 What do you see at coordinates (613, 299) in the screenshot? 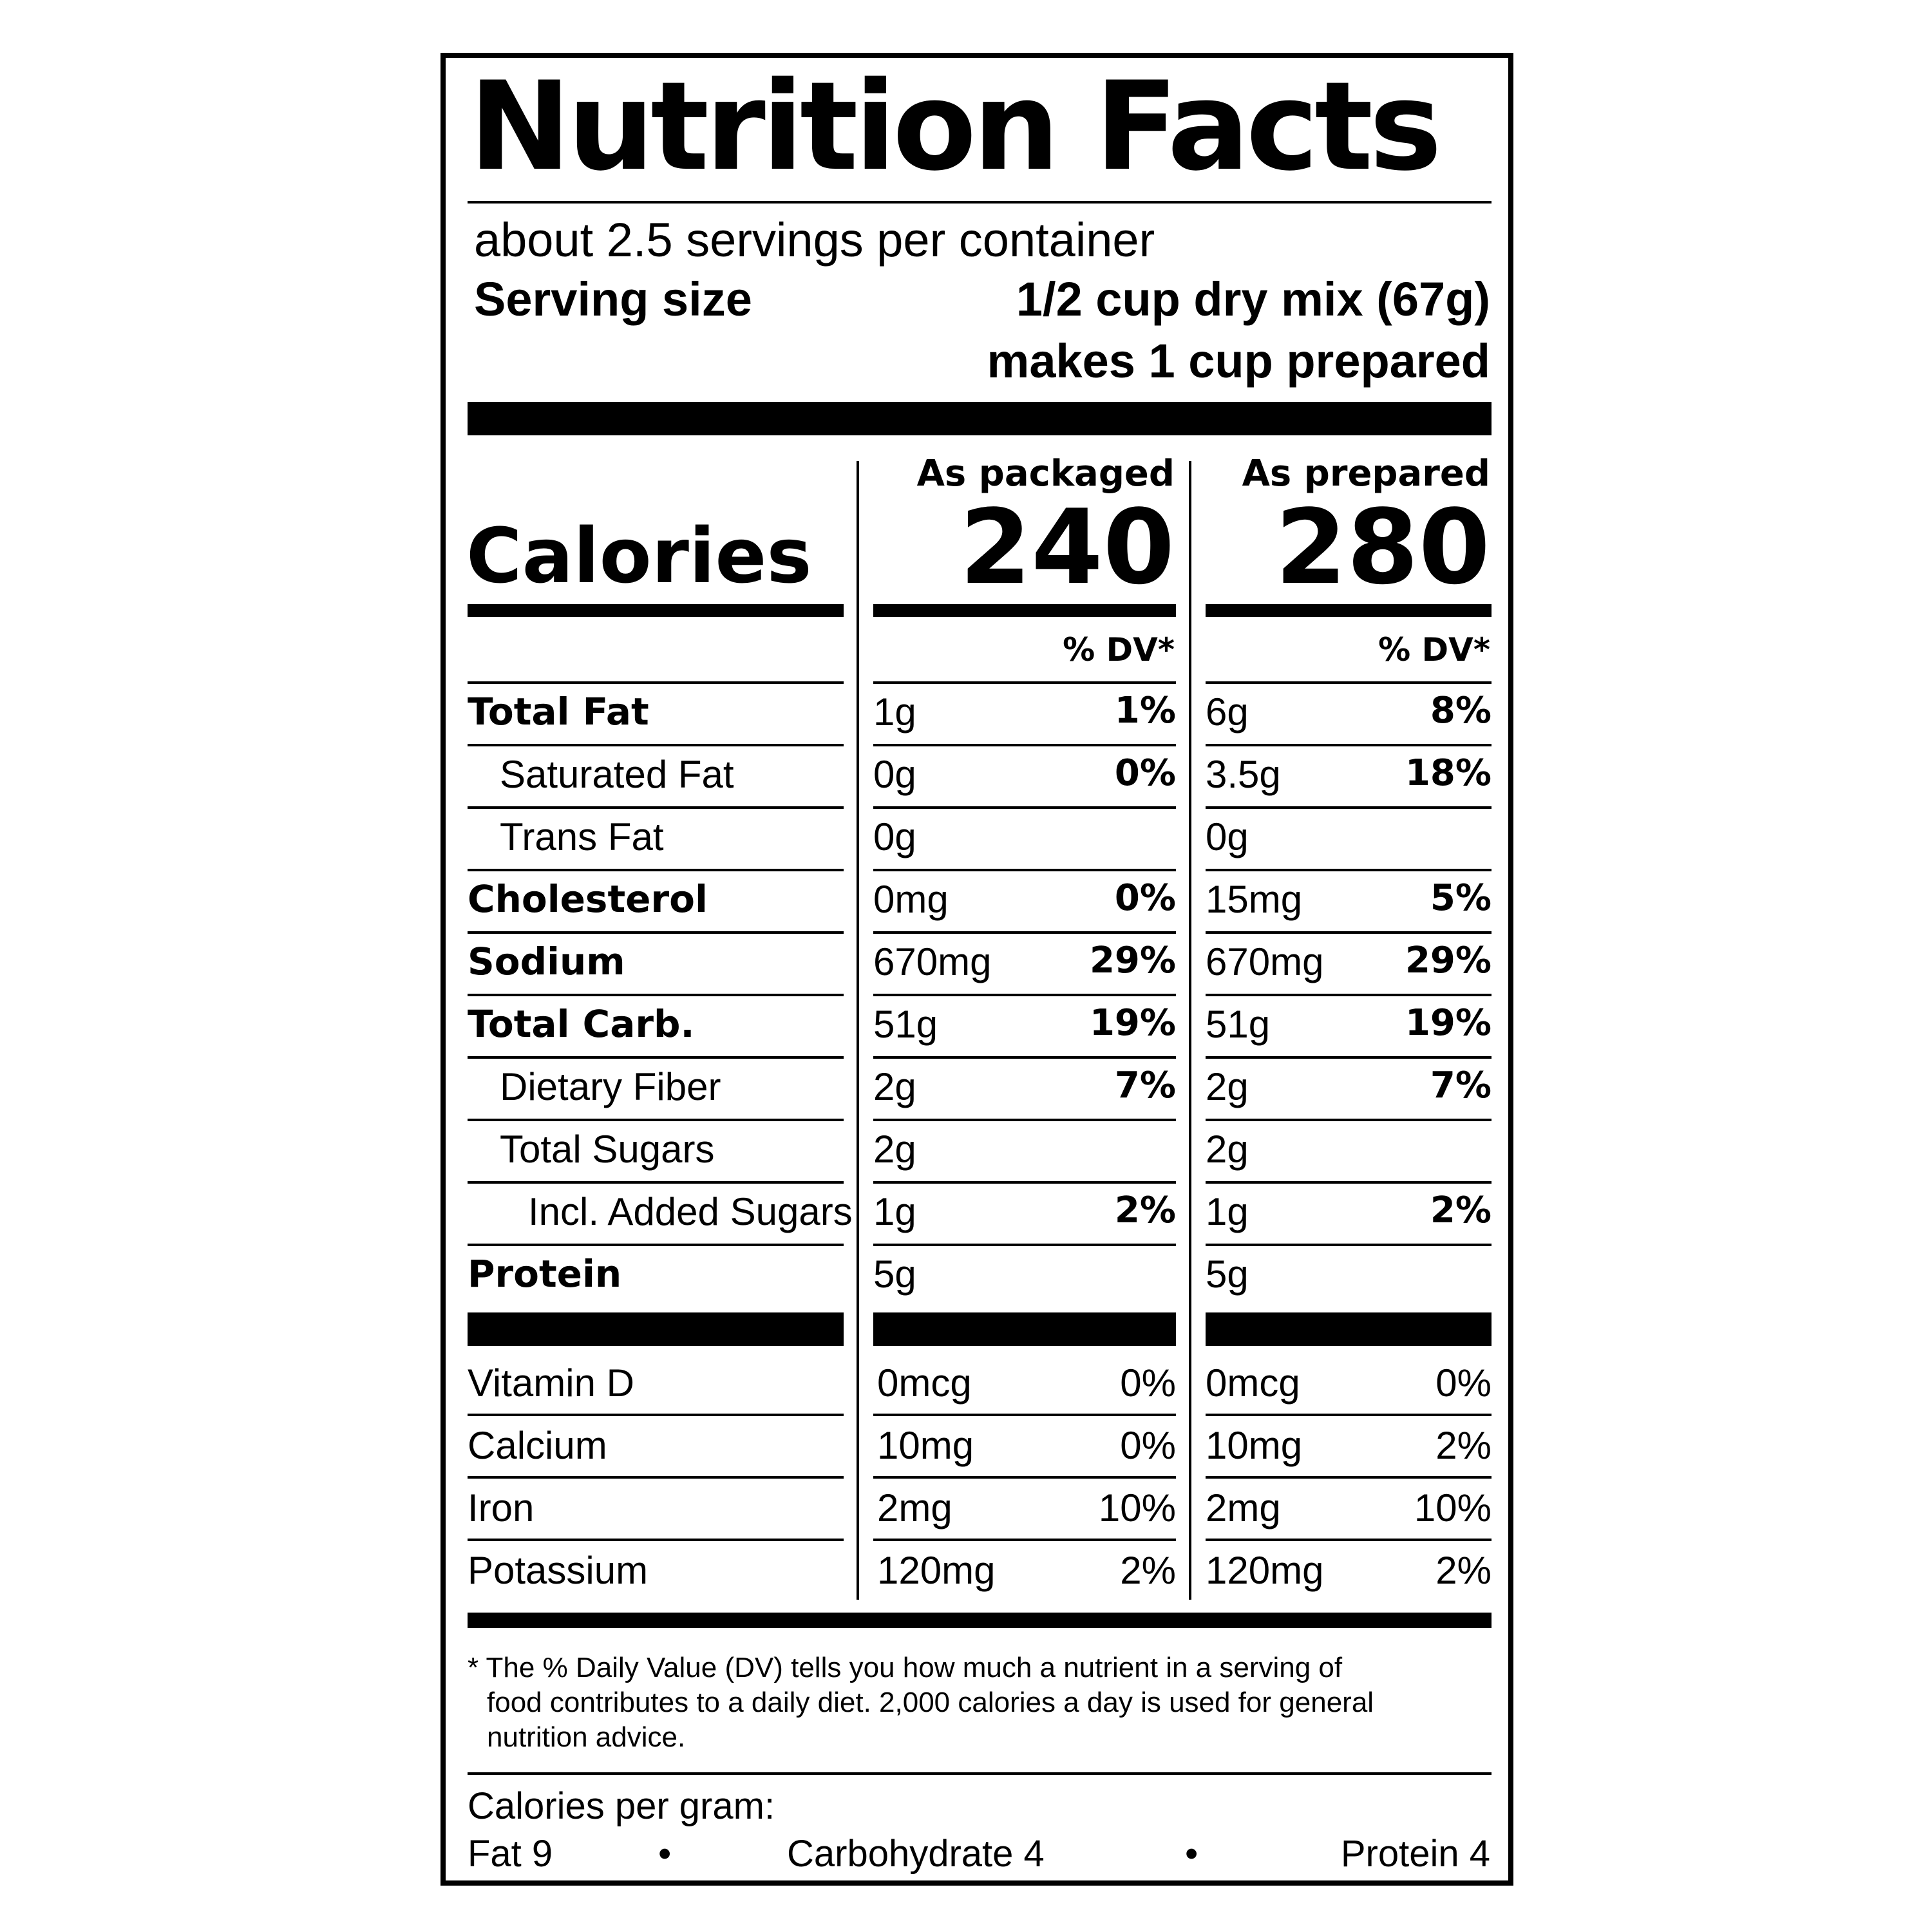
I see `serving-size-label: Serving size` at bounding box center [613, 299].